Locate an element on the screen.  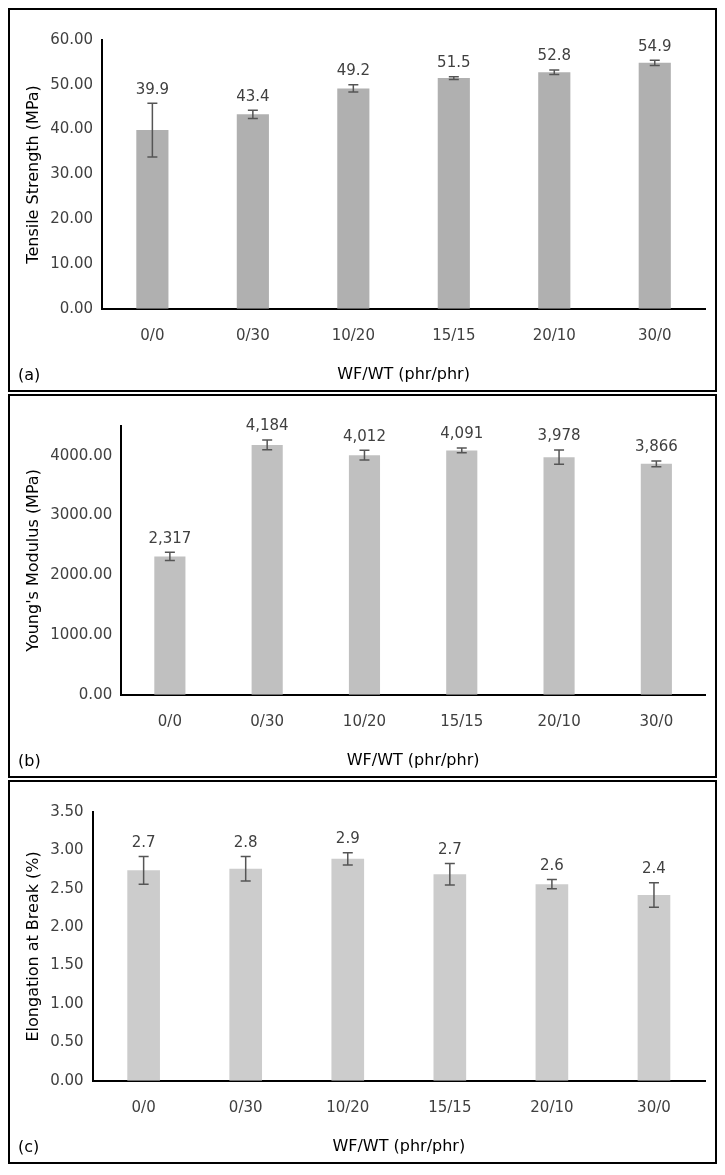
y-axis-title: Tensile Strength (MPa) is located at coordinates (32, 175).